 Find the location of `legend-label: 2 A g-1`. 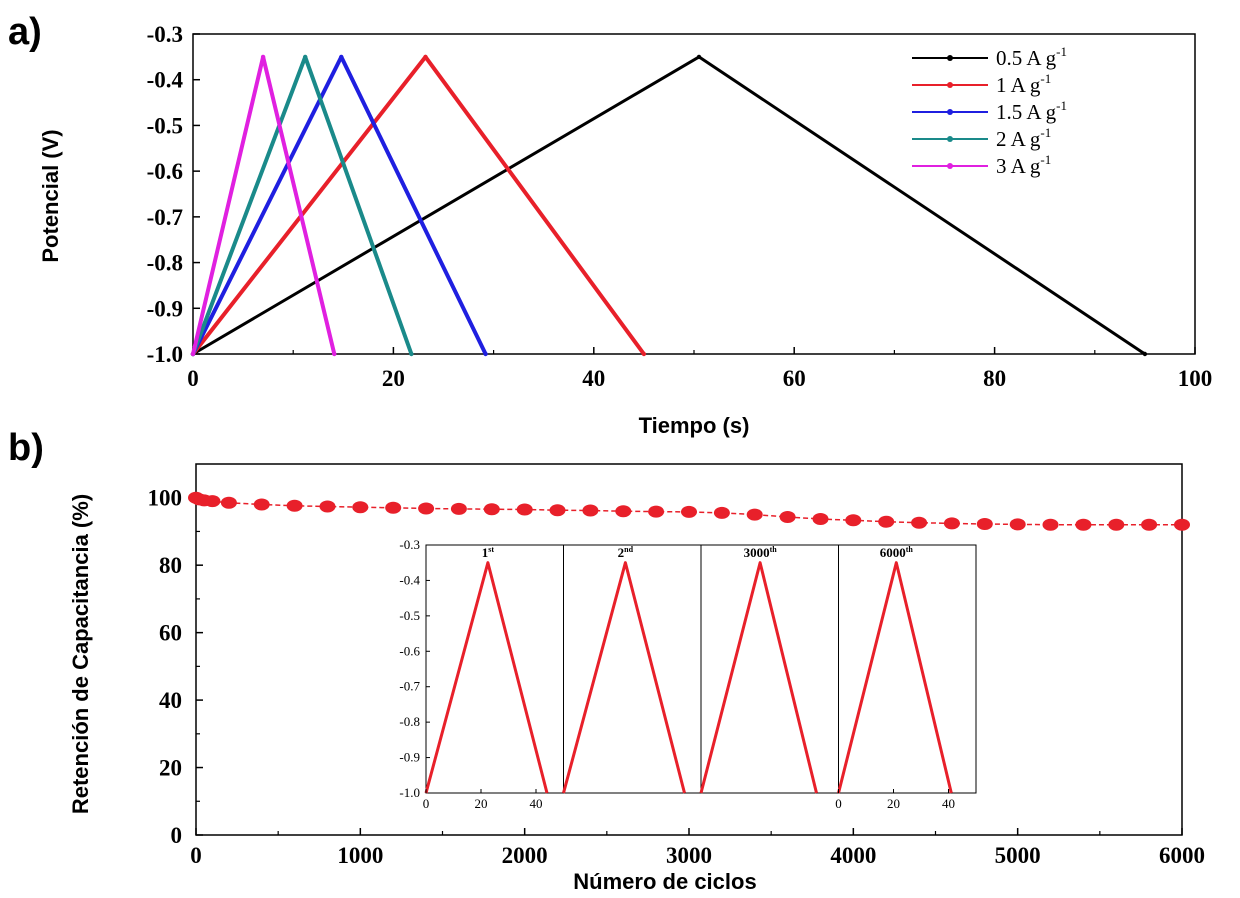

legend-label: 2 A g-1 is located at coordinates (1023, 138).